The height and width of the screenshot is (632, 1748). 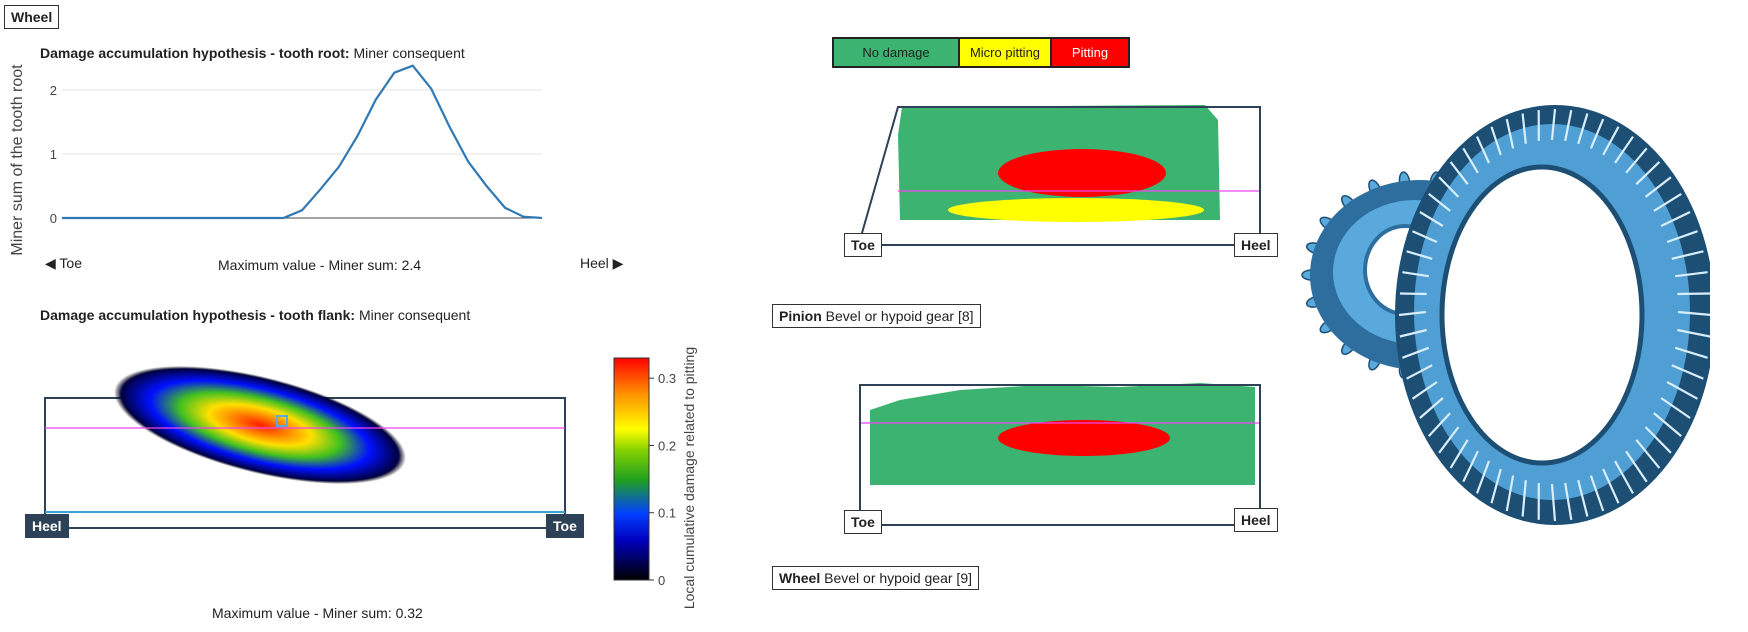 What do you see at coordinates (565, 526) in the screenshot?
I see `flank-right-label: Toe` at bounding box center [565, 526].